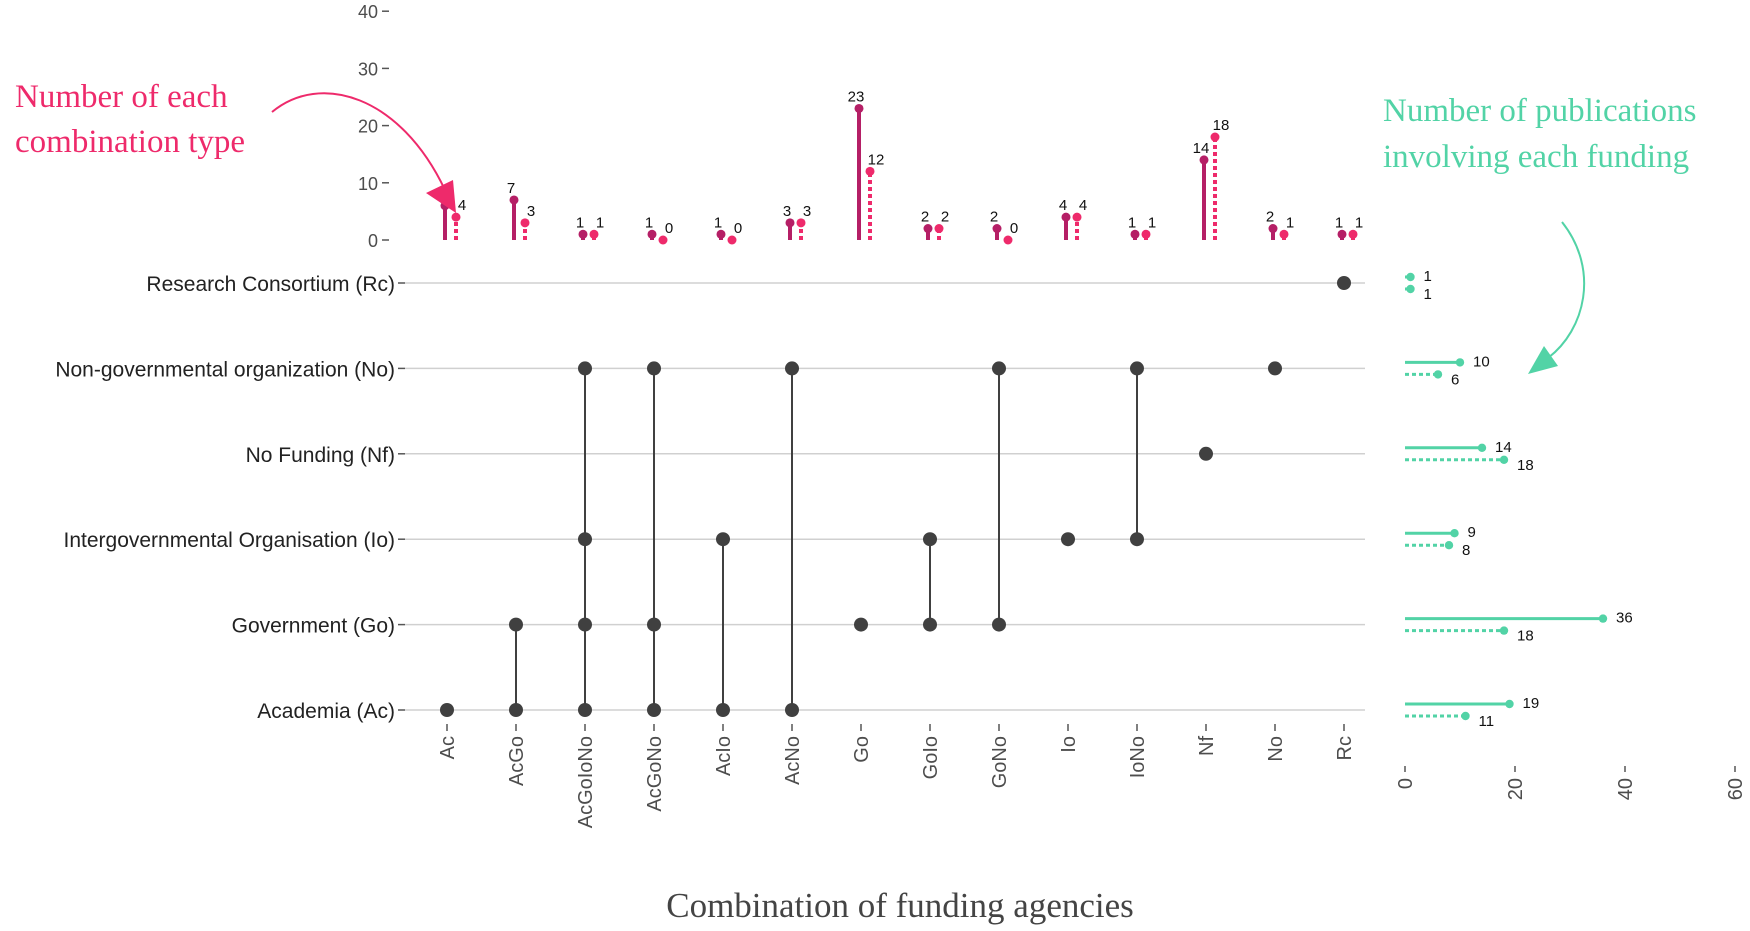 This screenshot has width=1750, height=931. Describe the element at coordinates (1531, 703) in the screenshot. I see `solid-bar-label: 19` at that location.